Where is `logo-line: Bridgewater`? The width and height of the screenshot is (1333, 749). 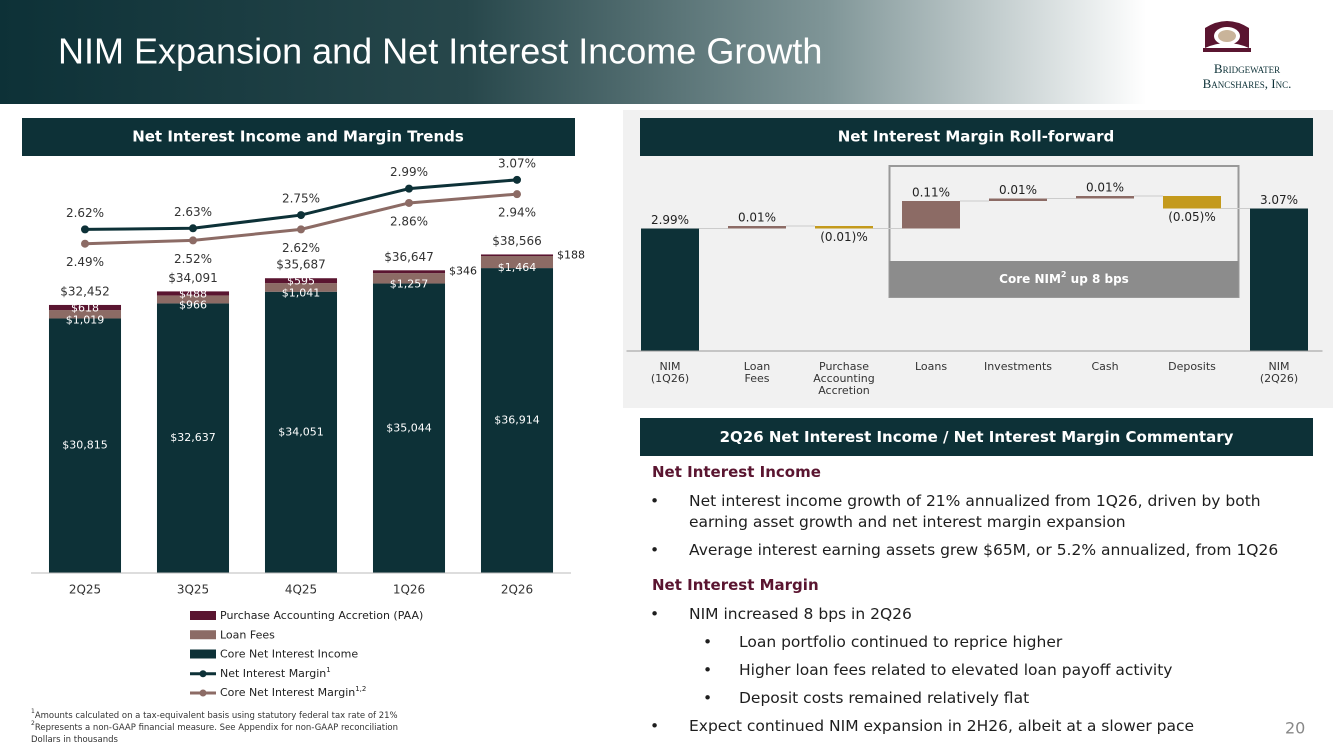
logo-line: Bridgewater is located at coordinates (1247, 68).